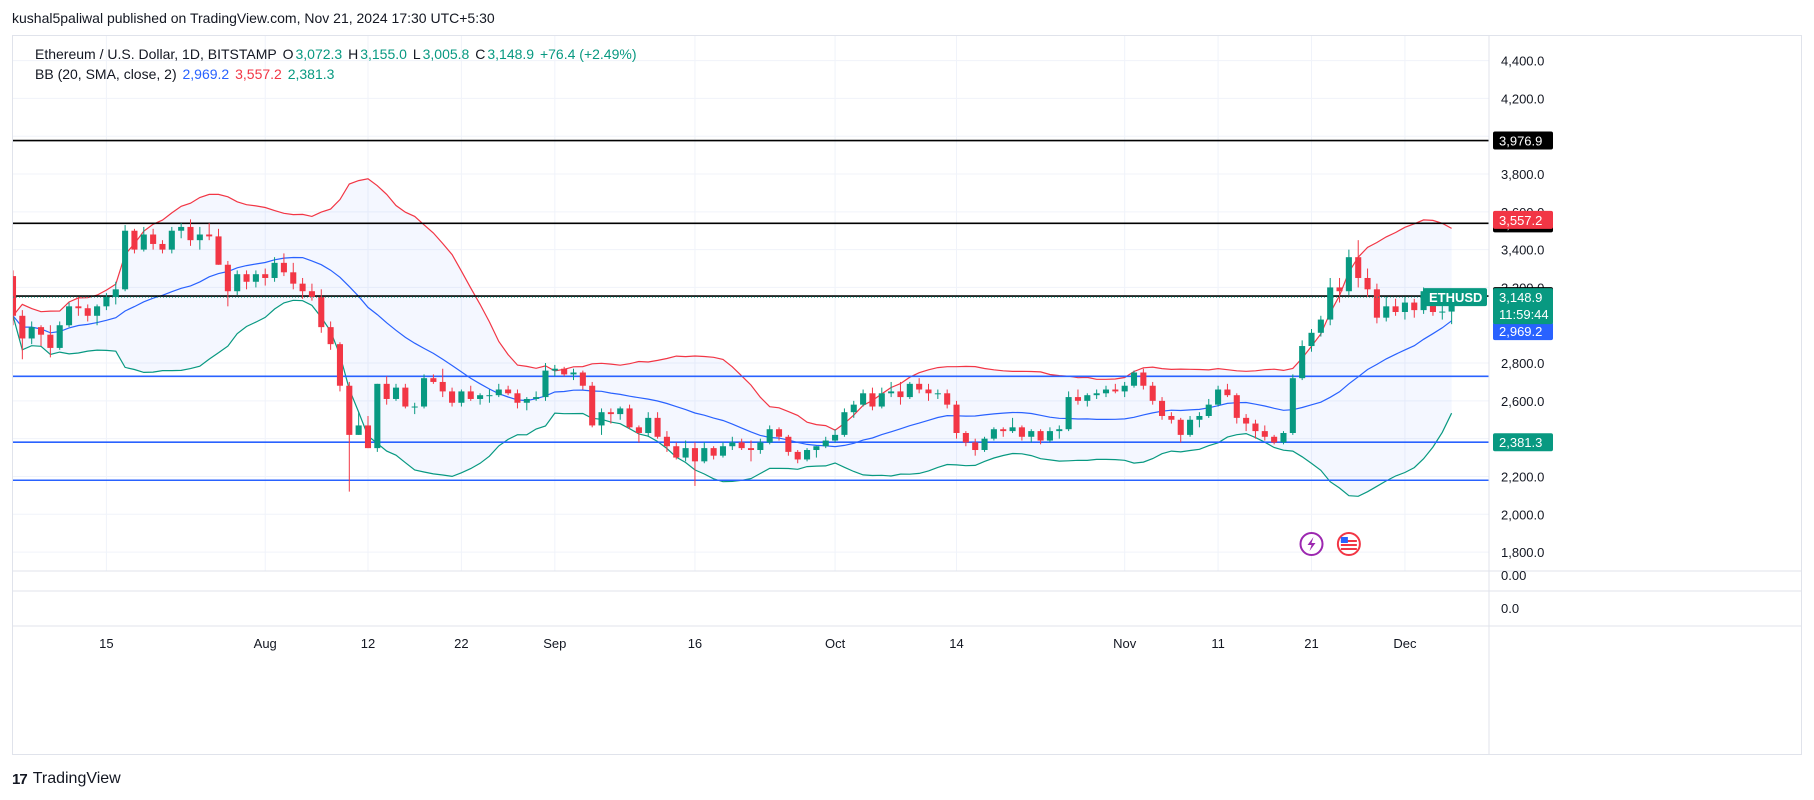  Describe the element at coordinates (1520, 220) in the screenshot. I see `band-price-badge: 3,557.2` at that location.